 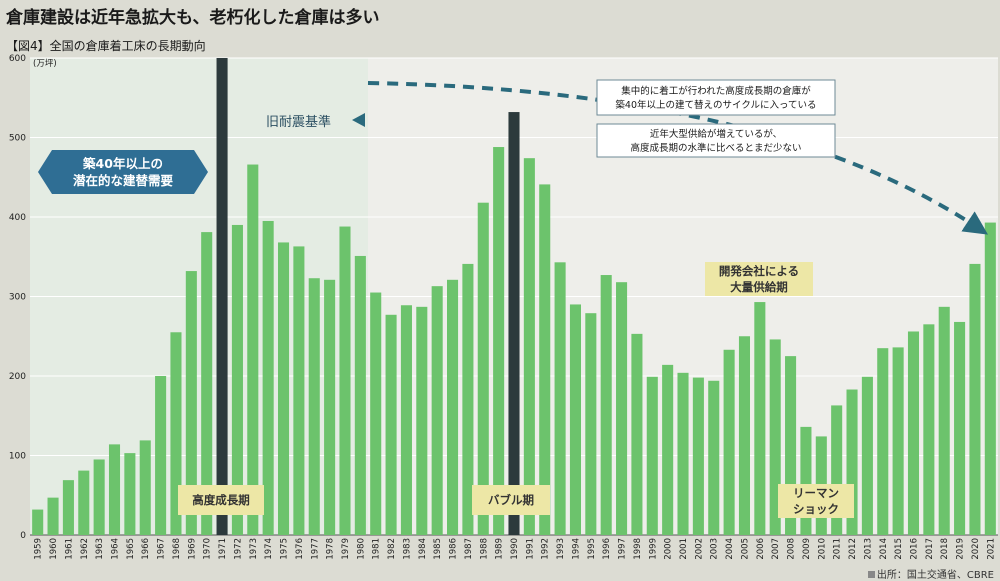 I want to click on x-tick-label: 2009, so click(x=807, y=549).